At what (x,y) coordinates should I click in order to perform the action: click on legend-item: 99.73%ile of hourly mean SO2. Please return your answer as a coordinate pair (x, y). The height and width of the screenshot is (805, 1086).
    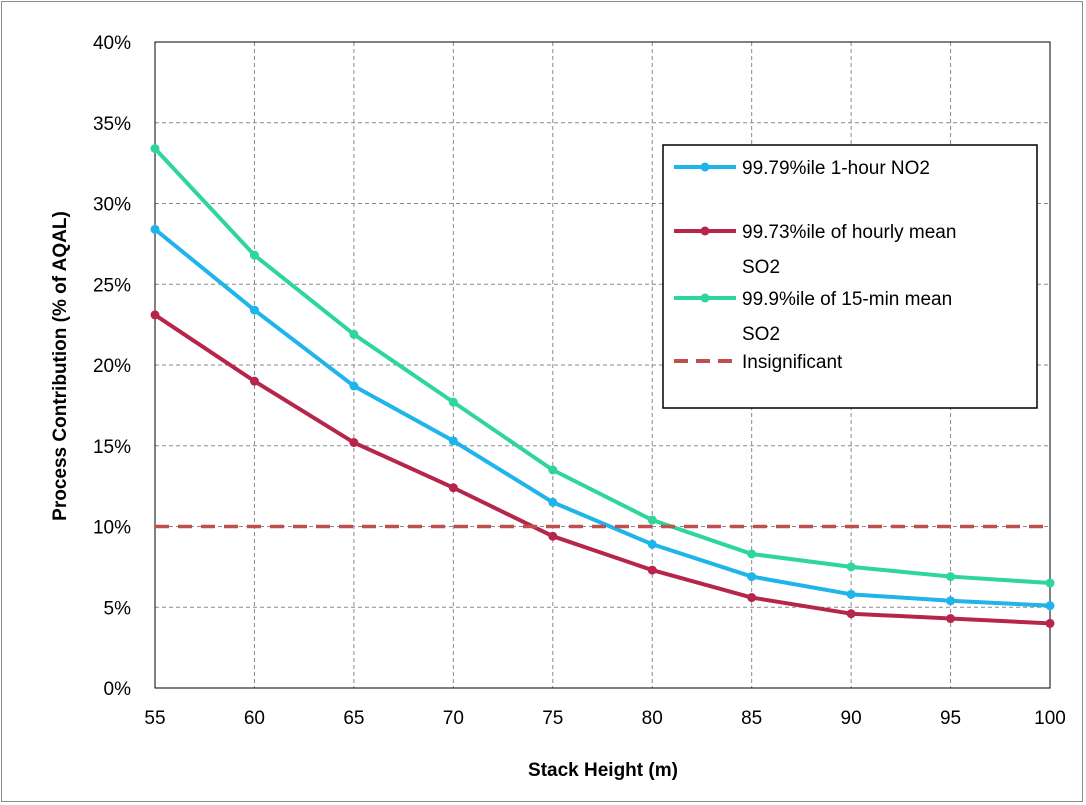
    Looking at the image, I should click on (815, 250).